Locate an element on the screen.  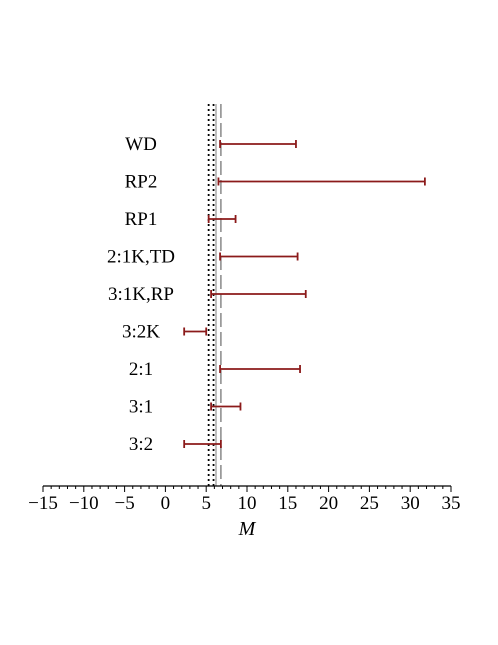
category-label: 2:1K,TD is located at coordinates (141, 257).